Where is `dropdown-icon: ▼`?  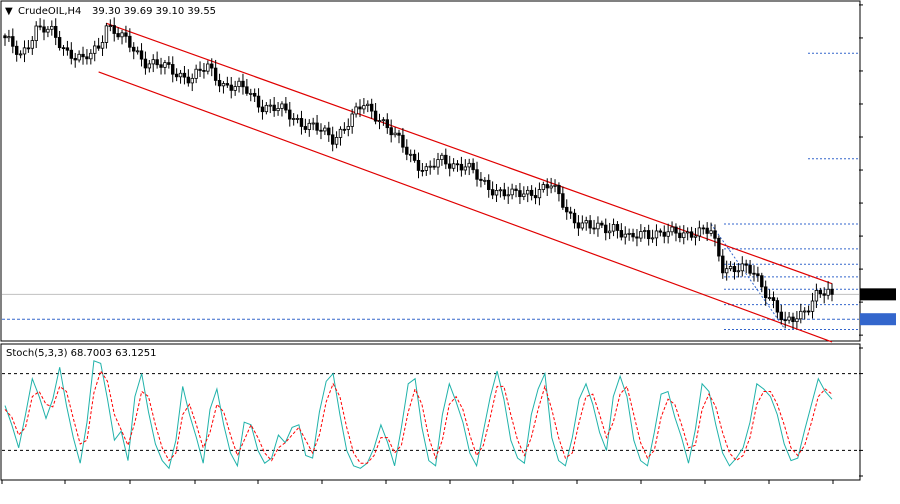 dropdown-icon: ▼ is located at coordinates (9, 11).